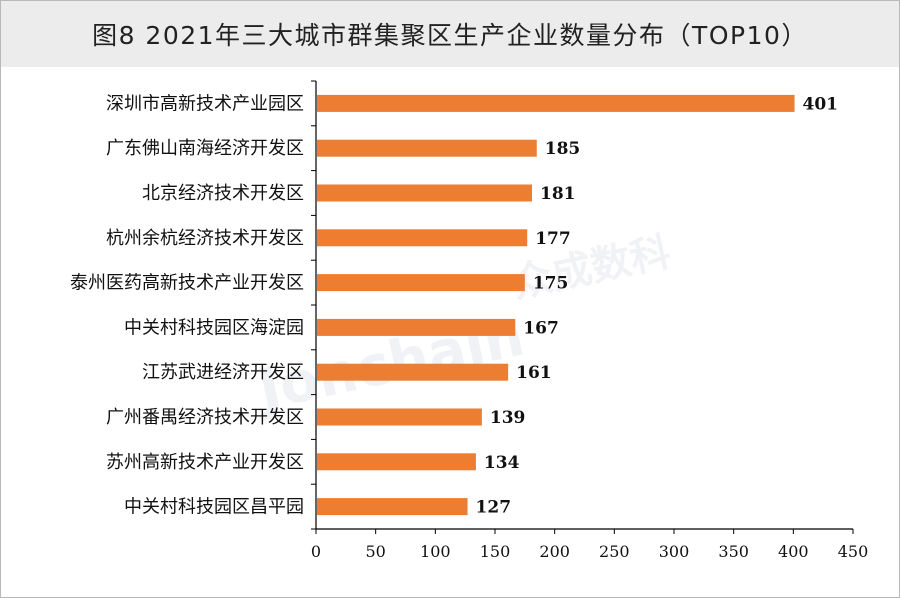  Describe the element at coordinates (214, 327) in the screenshot. I see `category-label: 中关村科技园区海淀园` at that location.